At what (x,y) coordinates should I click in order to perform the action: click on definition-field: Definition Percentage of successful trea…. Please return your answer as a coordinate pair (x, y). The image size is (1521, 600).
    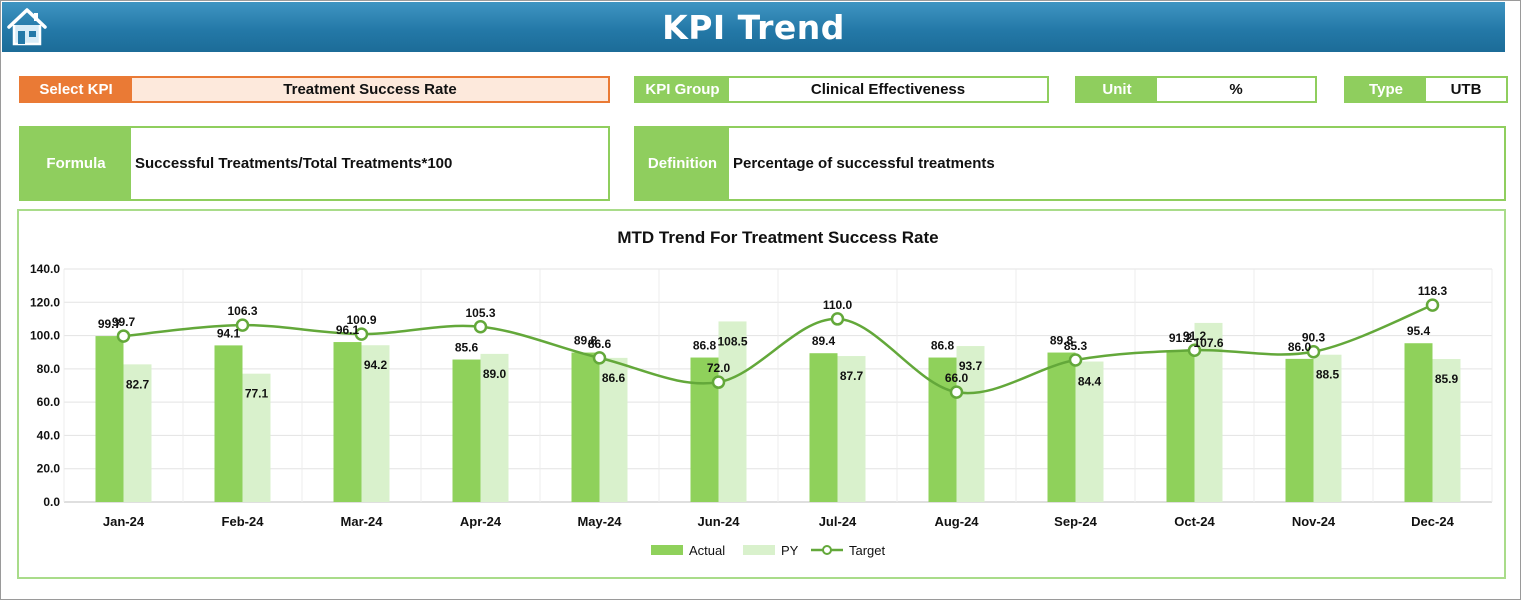
    Looking at the image, I should click on (1070, 163).